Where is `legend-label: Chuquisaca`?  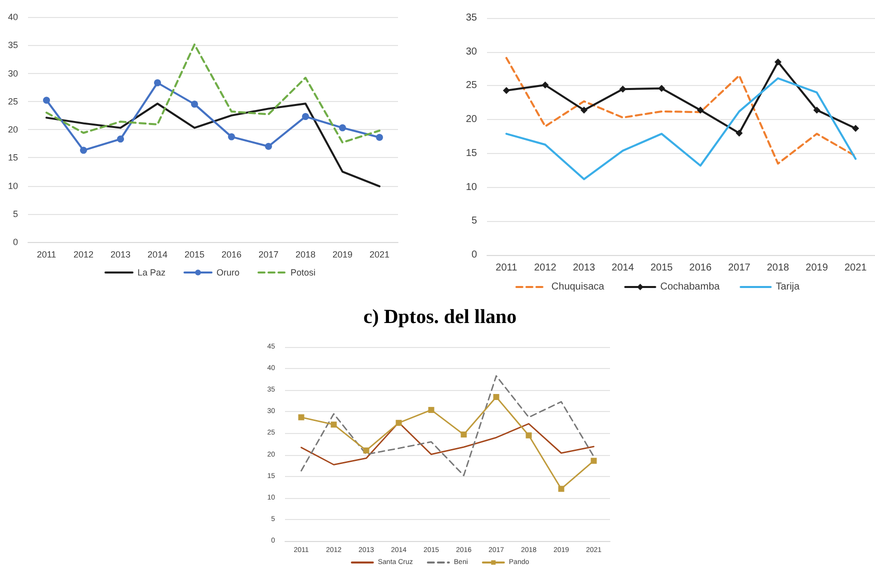
legend-label: Chuquisaca is located at coordinates (578, 287).